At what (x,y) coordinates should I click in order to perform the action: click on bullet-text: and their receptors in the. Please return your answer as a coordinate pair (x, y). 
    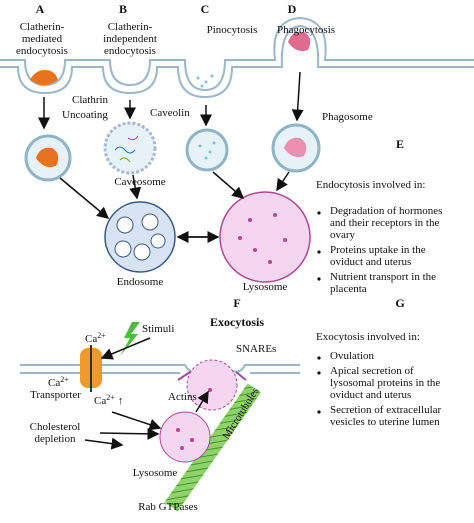
    Looking at the image, I should click on (384, 223).